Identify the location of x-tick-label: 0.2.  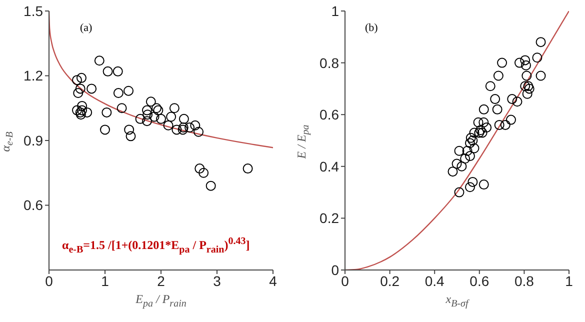
(390, 280).